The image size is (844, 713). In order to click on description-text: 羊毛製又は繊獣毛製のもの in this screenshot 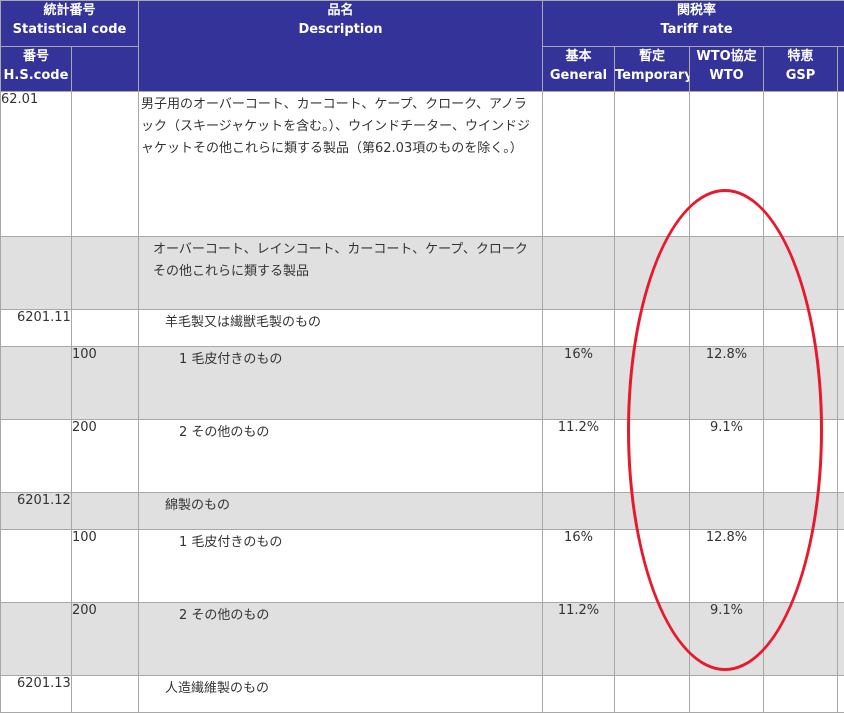, I will do `click(340, 322)`.